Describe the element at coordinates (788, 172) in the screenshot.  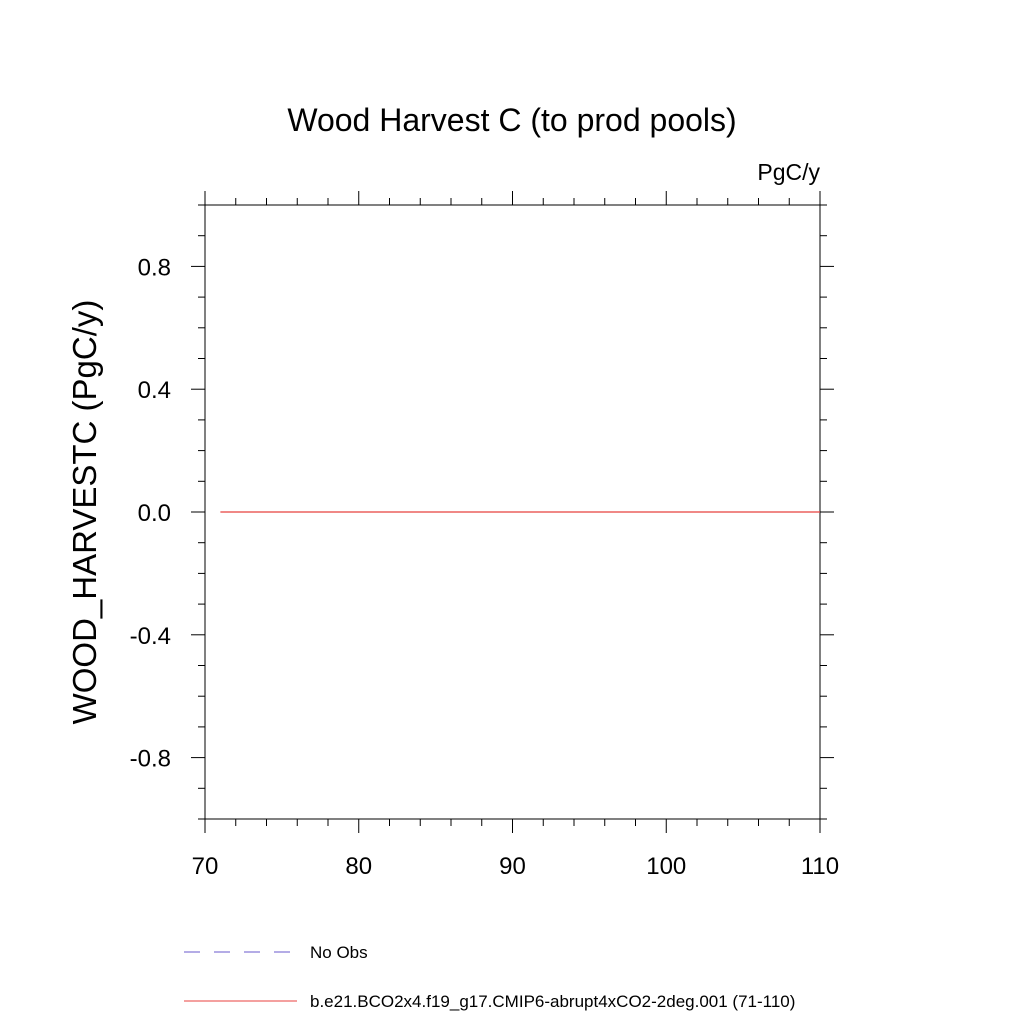
I see `units-label: PgC/y` at that location.